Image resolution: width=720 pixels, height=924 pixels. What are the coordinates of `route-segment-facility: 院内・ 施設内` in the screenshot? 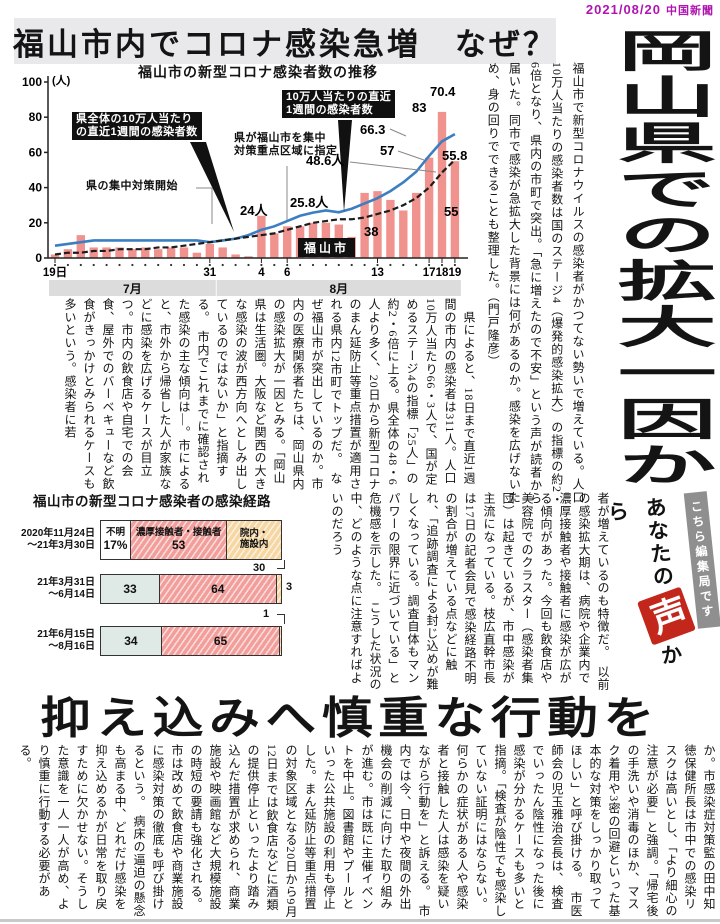 It's located at (254, 540).